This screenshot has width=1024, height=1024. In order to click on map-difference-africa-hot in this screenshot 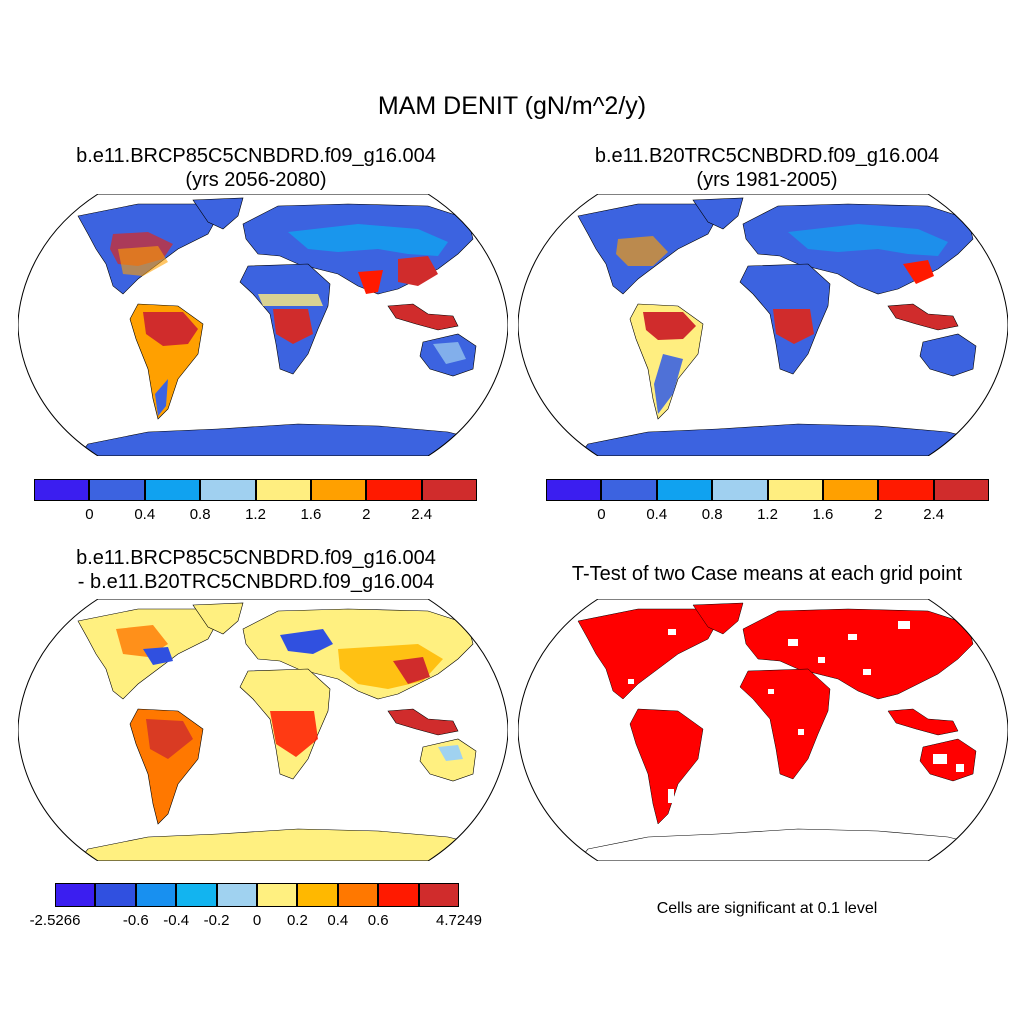, I will do `click(294, 734)`.